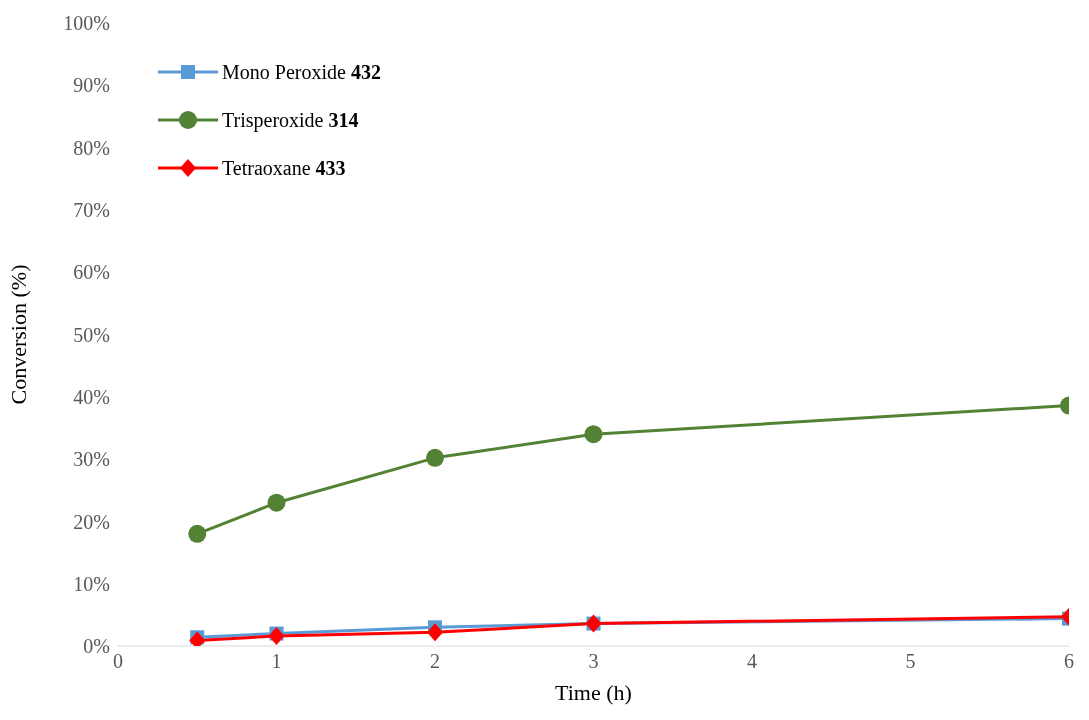 The width and height of the screenshot is (1089, 720). Describe the element at coordinates (91, 272) in the screenshot. I see `y-tick-label: 60%` at that location.